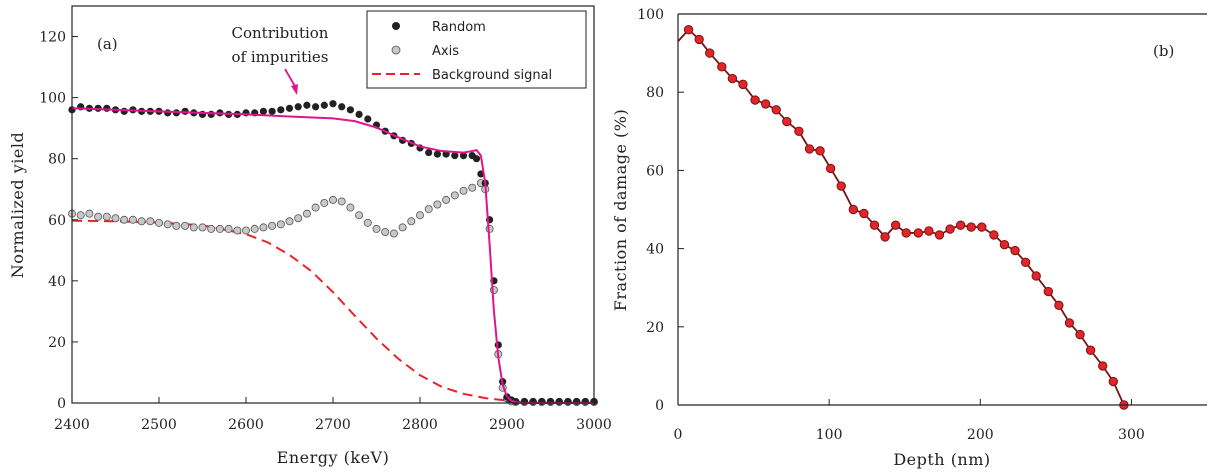  Describe the element at coordinates (290, 78) in the screenshot. I see `annotation-arrow` at that location.